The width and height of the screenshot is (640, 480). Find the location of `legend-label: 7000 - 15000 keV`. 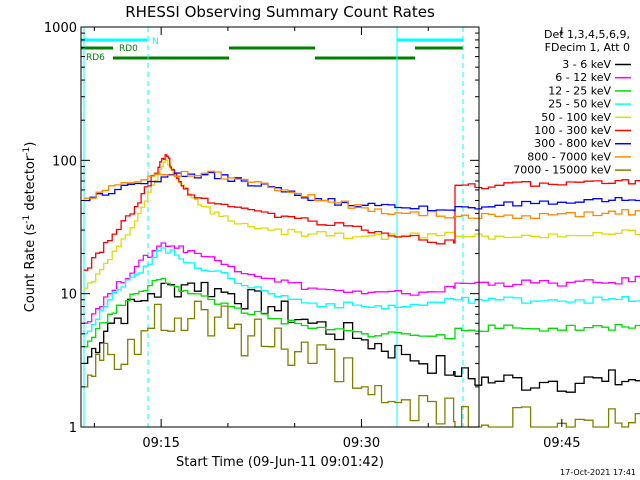

legend-label: 7000 - 15000 keV is located at coordinates (562, 170).